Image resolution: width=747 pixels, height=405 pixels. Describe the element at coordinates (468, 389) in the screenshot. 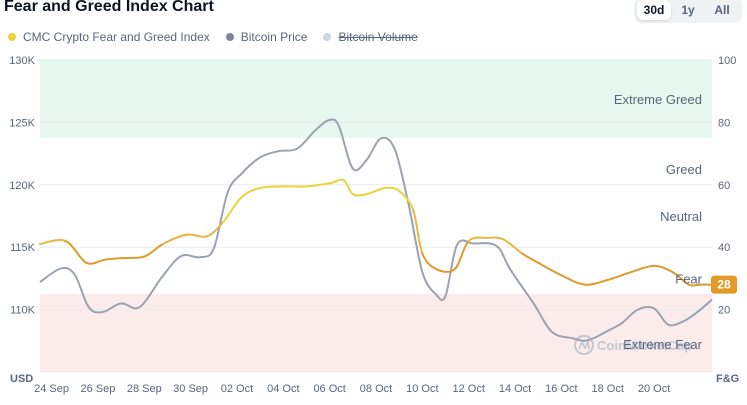

I see `x-axis-tick-label: 12 Oct` at that location.